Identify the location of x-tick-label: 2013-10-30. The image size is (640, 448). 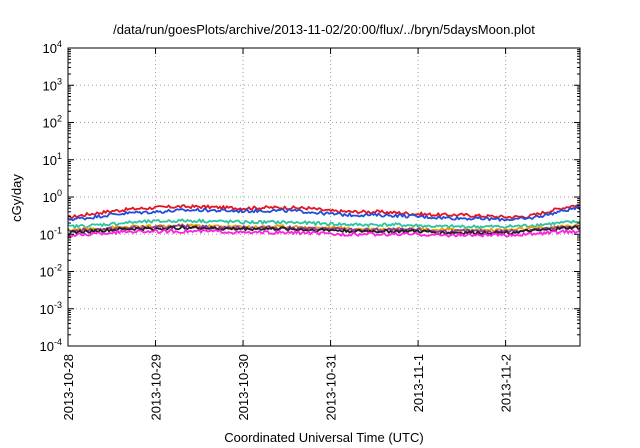
(243, 387).